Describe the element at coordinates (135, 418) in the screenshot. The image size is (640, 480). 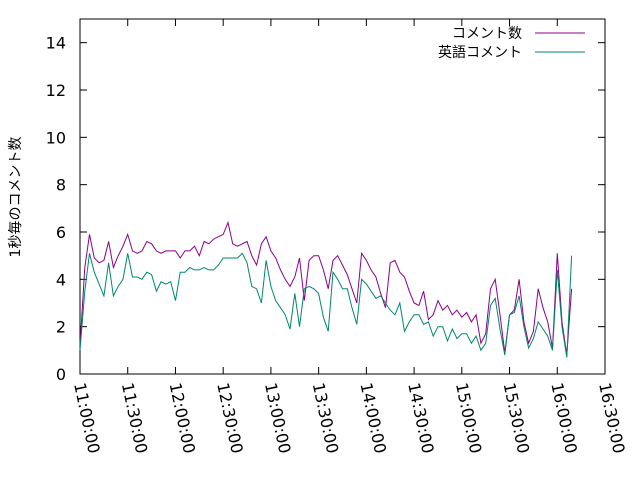
I see `x-tick-label: 11:30:00` at that location.